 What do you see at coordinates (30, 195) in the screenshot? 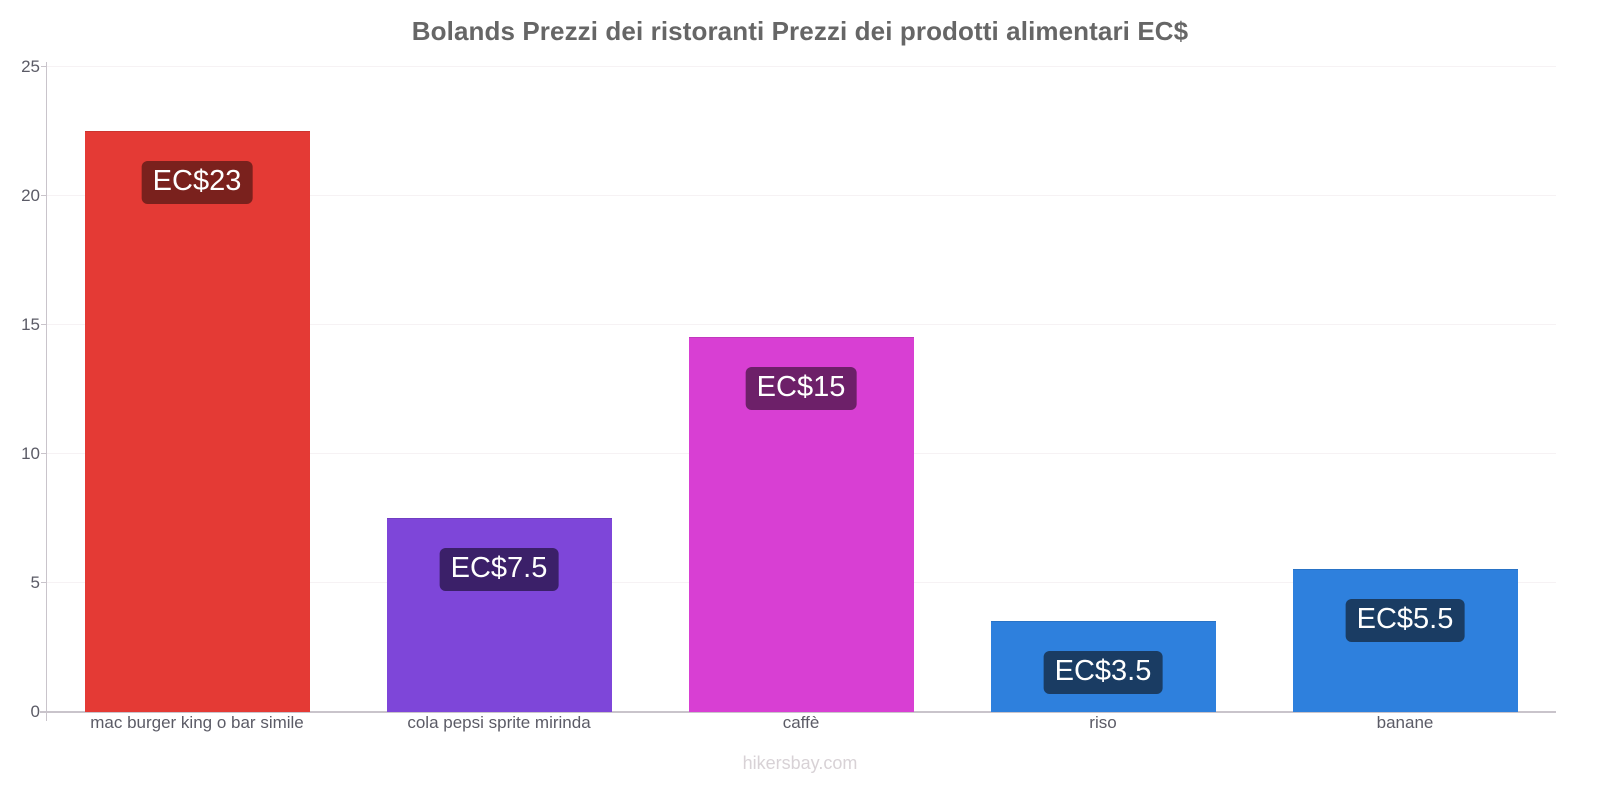
I see `y-axis-tick-label: 20` at bounding box center [30, 195].